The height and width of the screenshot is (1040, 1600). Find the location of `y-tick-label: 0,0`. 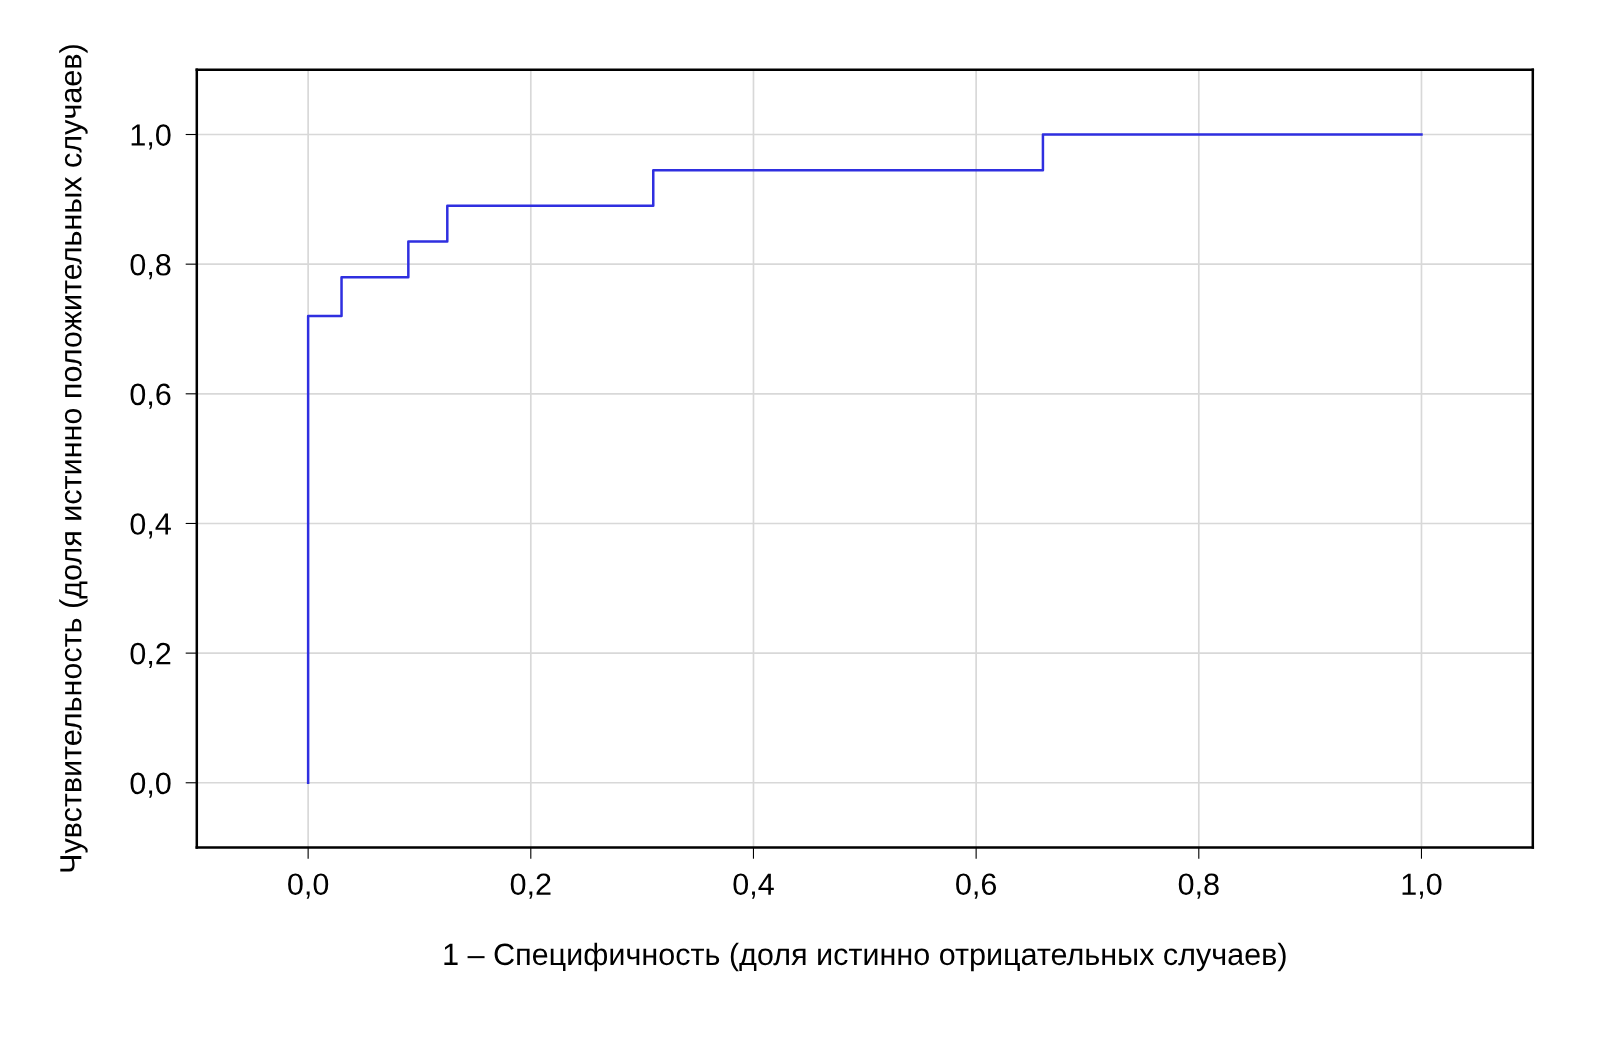

y-tick-label: 0,0 is located at coordinates (150, 785).